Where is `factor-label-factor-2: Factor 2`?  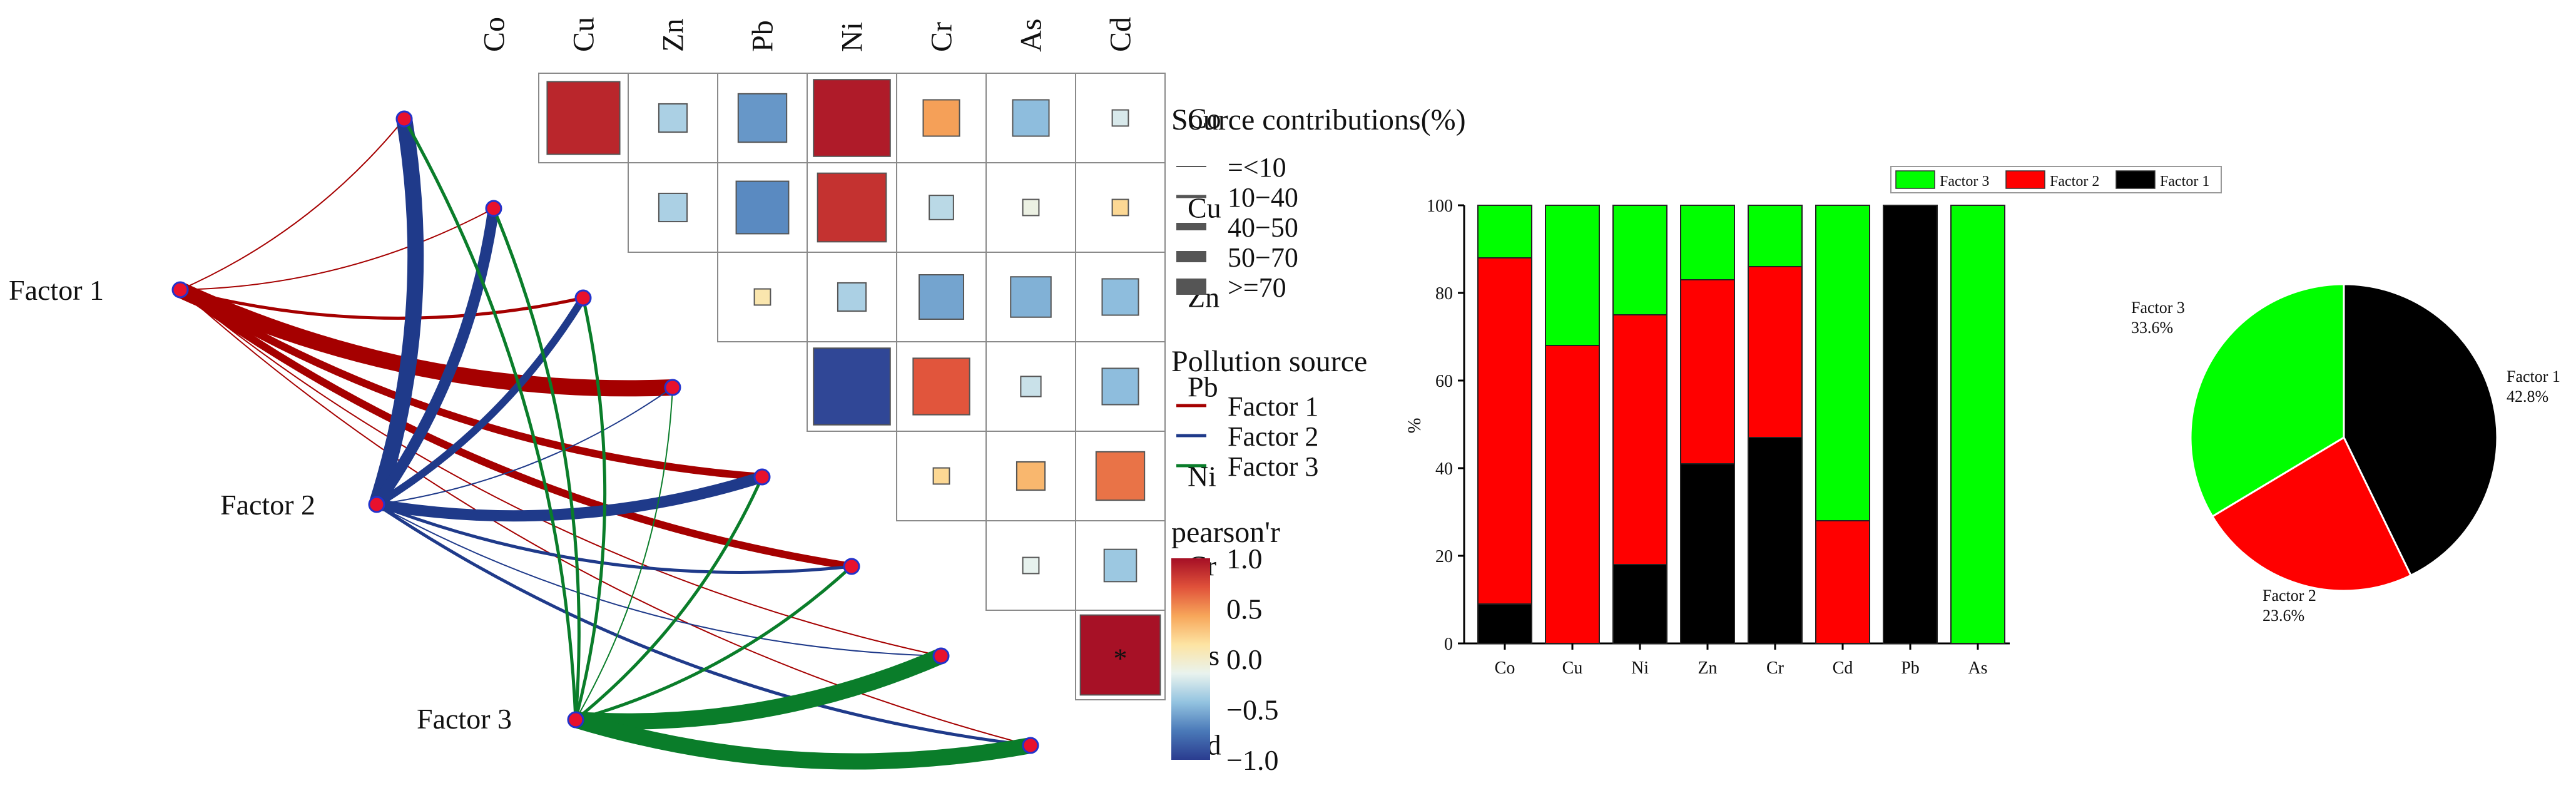 factor-label-factor-2: Factor 2 is located at coordinates (267, 505).